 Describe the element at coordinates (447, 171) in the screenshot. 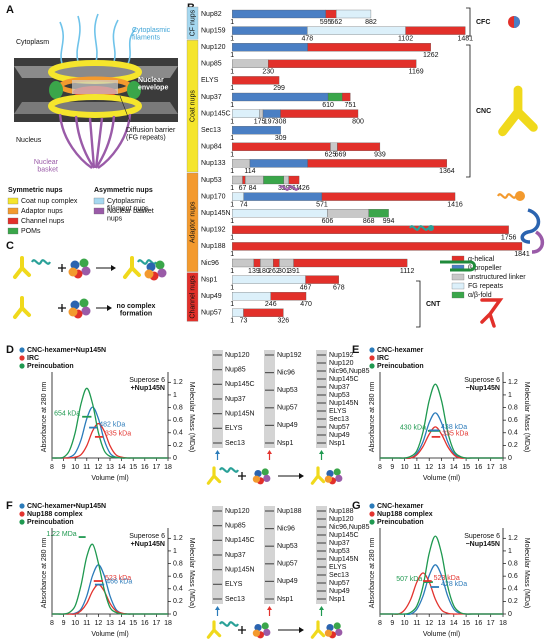

I see `residue-number: 1364` at that location.